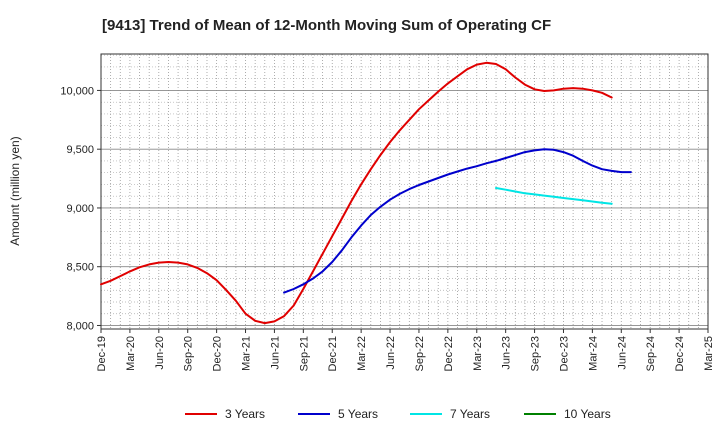  What do you see at coordinates (680, 353) in the screenshot?
I see `x-tick-label: Dec-24` at bounding box center [680, 353].